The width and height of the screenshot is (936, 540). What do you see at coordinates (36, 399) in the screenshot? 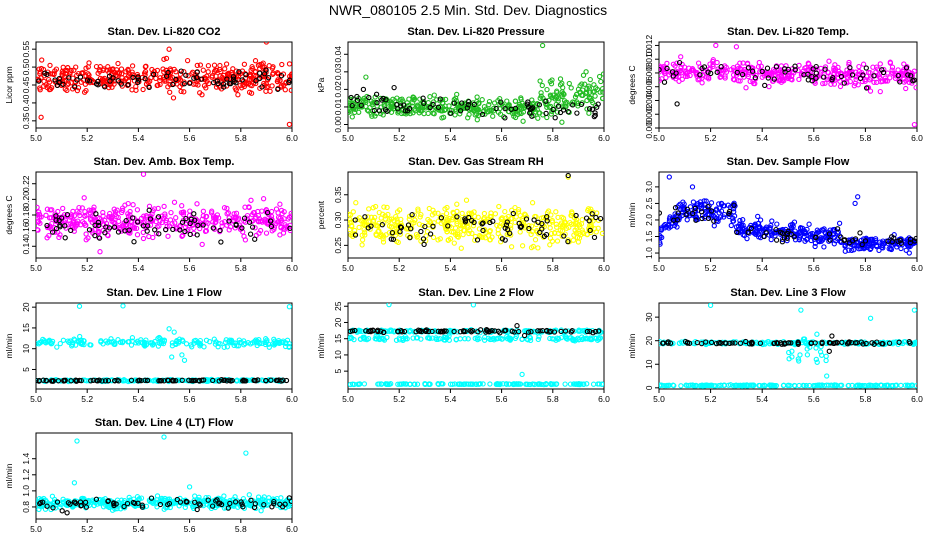
I see `x-tick-label-line1: 5.0` at bounding box center [36, 399].